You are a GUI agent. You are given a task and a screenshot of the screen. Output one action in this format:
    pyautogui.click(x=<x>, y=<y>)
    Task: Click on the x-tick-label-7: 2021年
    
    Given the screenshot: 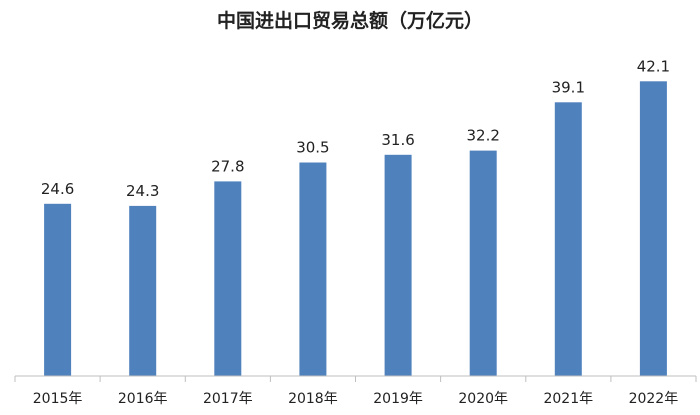 What is the action you would take?
    pyautogui.click(x=568, y=399)
    